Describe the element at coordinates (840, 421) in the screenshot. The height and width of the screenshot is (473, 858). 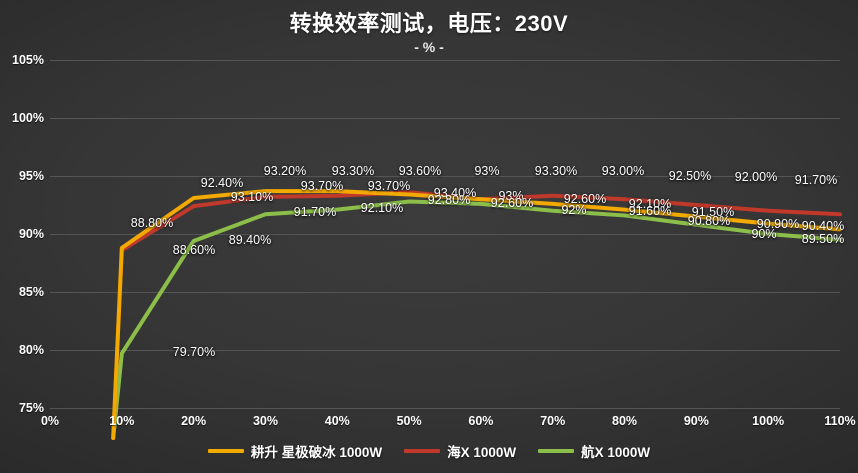
I see `x-axis-tick-label: 110%` at that location.